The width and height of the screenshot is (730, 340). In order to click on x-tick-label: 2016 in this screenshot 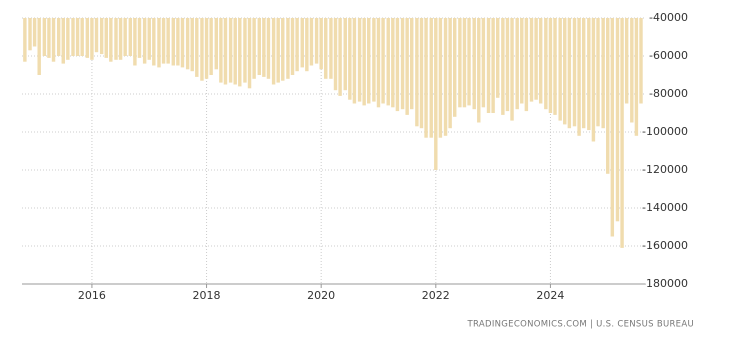, I will do `click(92, 295)`.